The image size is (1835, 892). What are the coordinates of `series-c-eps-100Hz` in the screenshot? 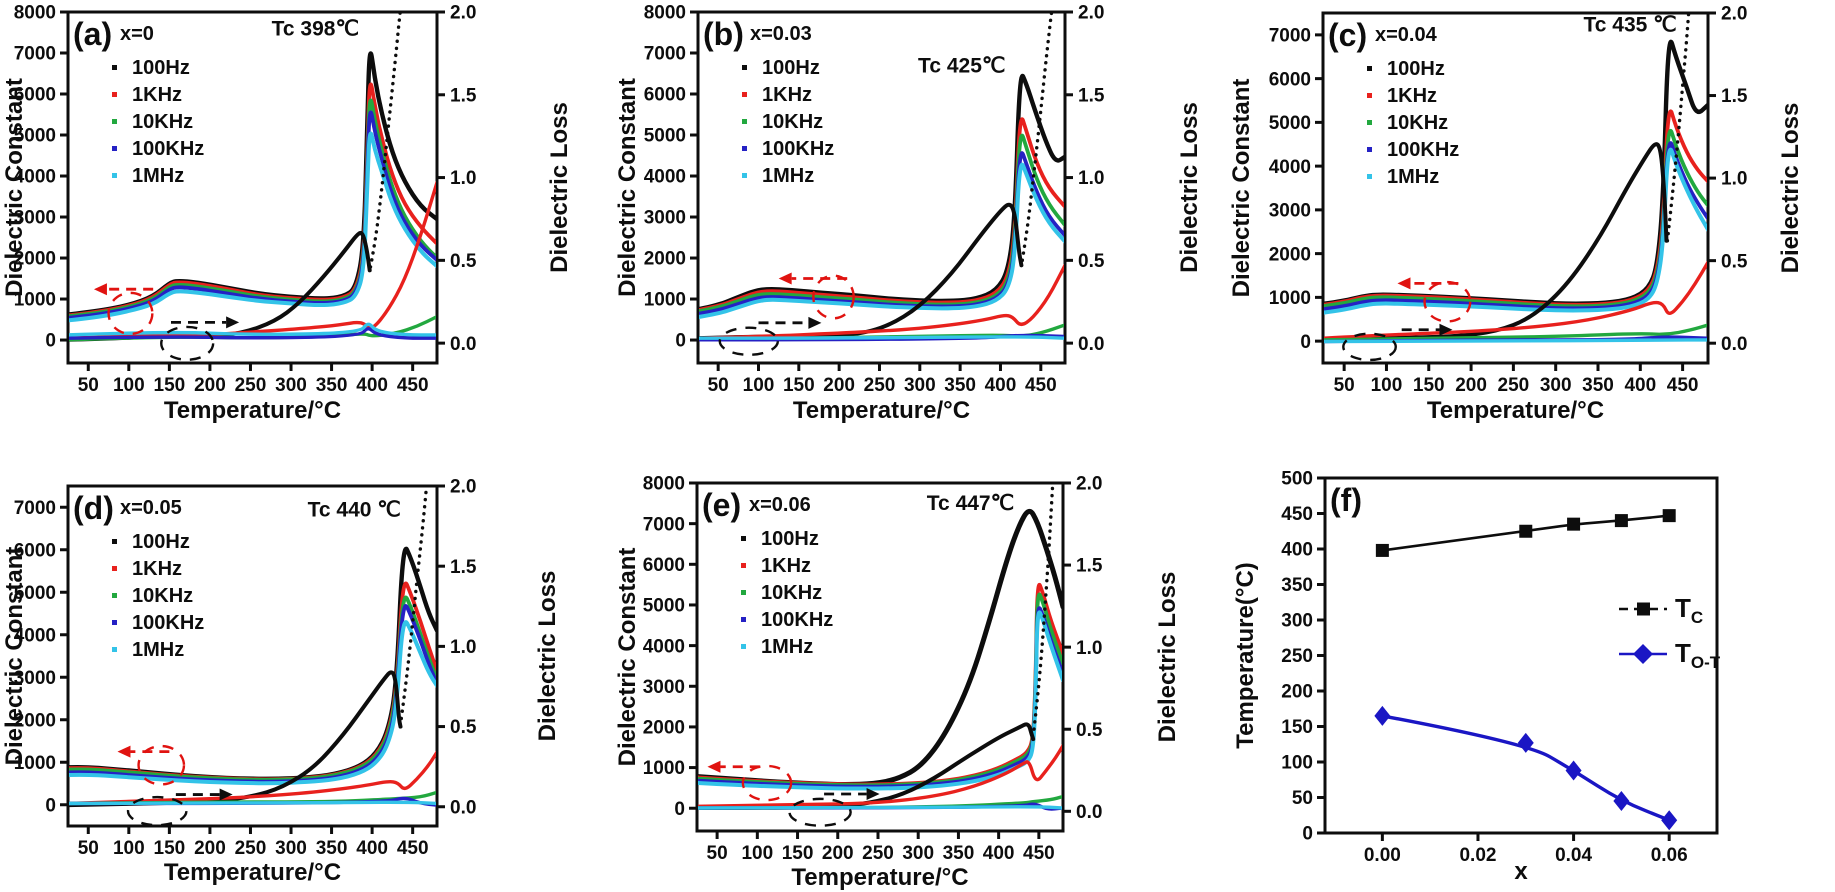 It's located at (1515, 172).